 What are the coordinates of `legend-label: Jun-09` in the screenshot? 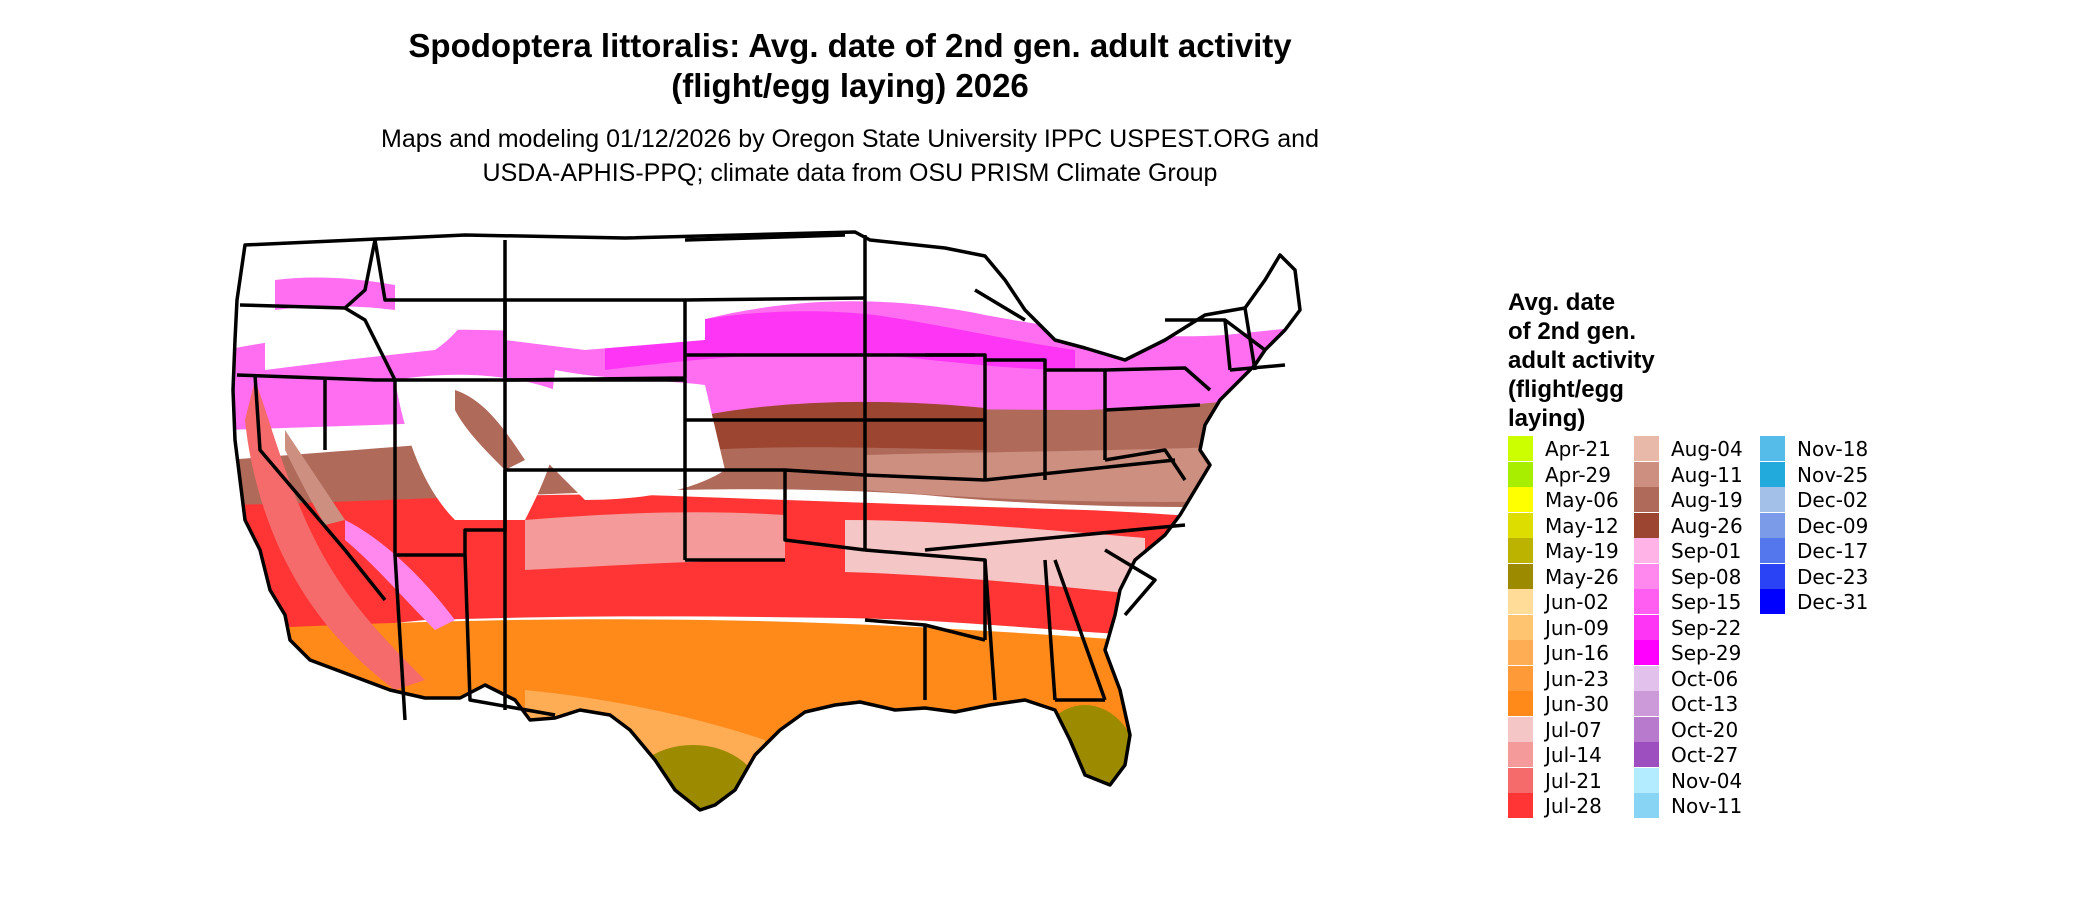 It's located at (1577, 627).